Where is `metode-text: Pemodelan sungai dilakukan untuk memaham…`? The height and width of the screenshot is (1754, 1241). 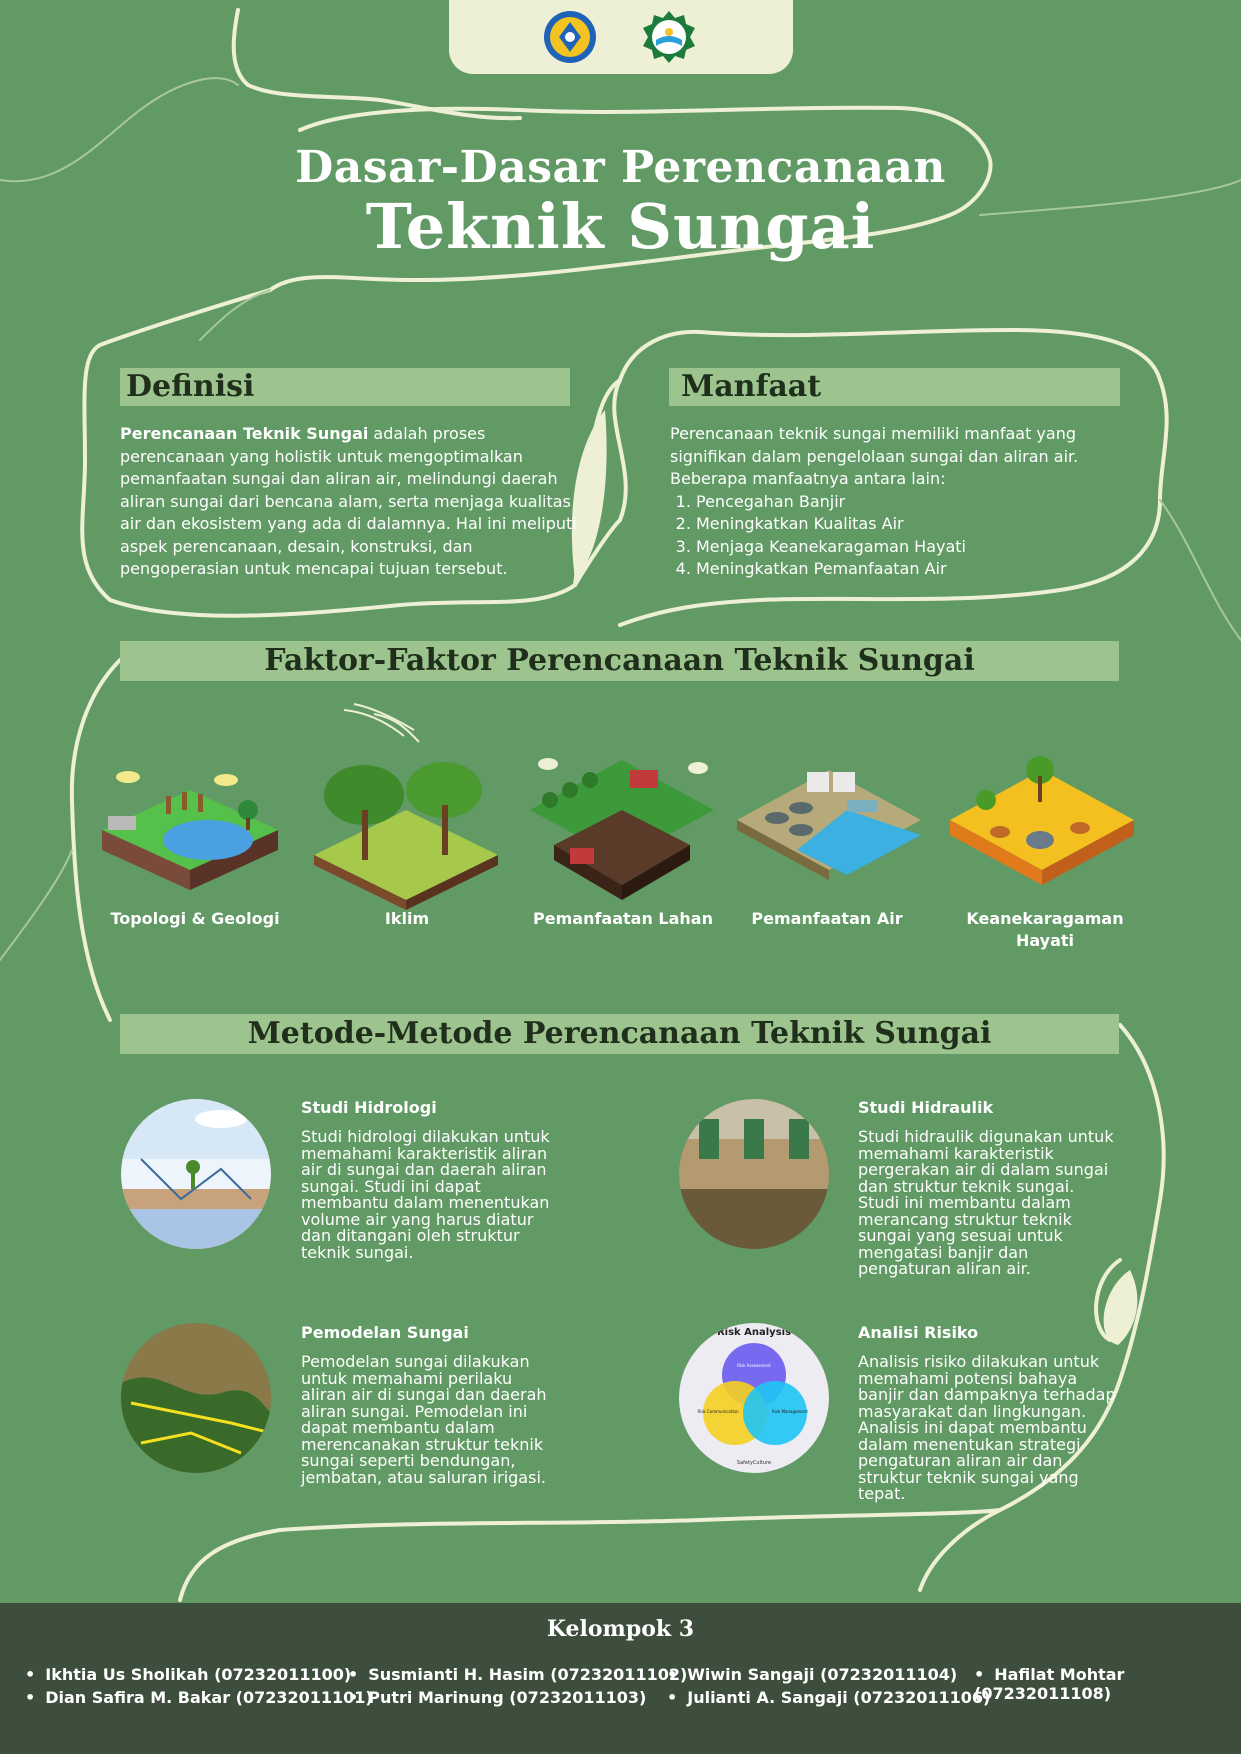
metode-text: Pemodelan sungai dilakukan untuk memaham… is located at coordinates (424, 1419).